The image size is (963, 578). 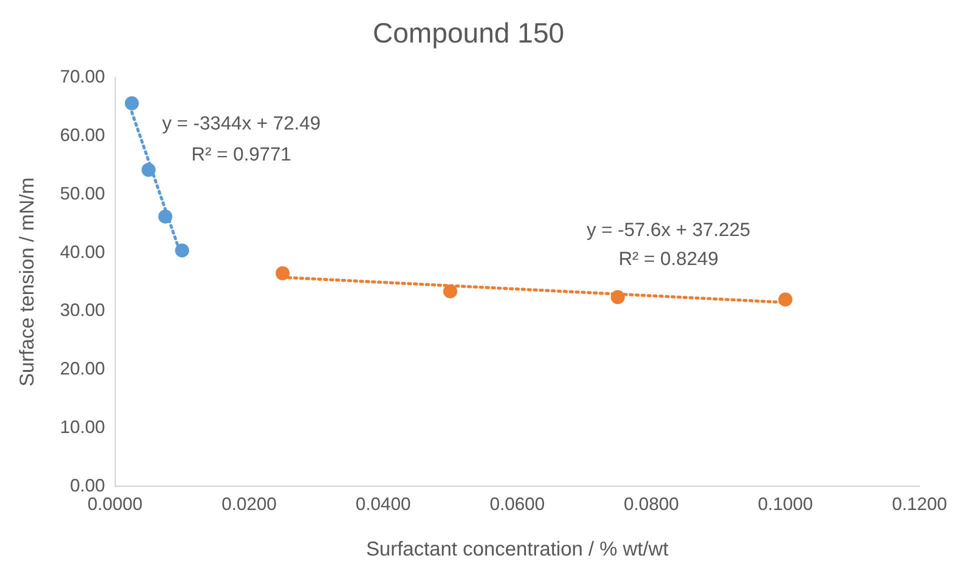 I want to click on annotation: R² = 0.9771, so click(x=241, y=155).